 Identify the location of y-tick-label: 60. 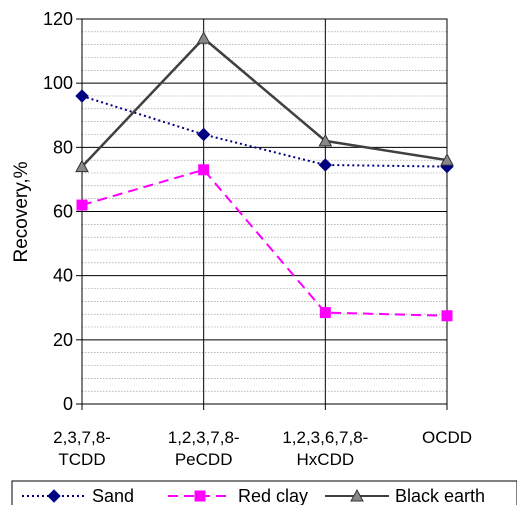
(63, 212).